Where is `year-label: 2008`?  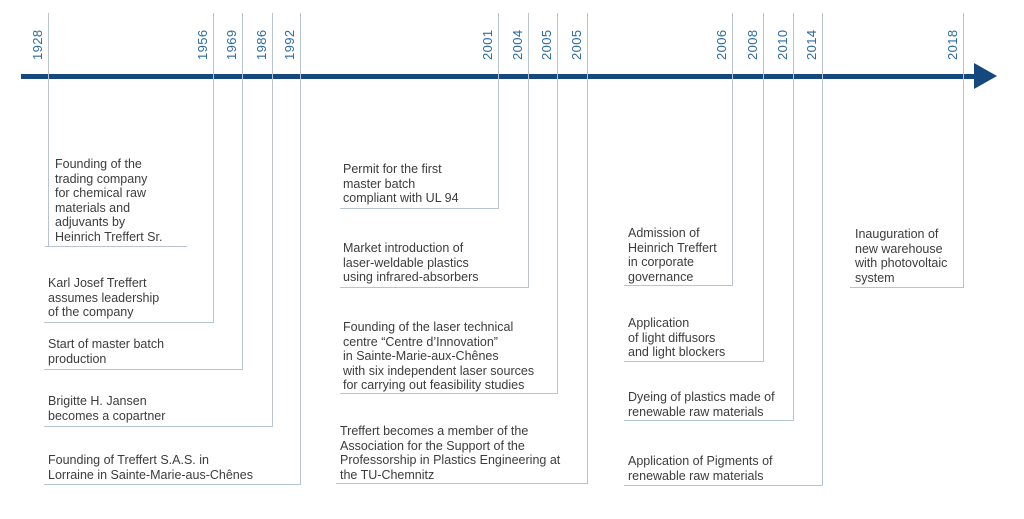 year-label: 2008 is located at coordinates (752, 44).